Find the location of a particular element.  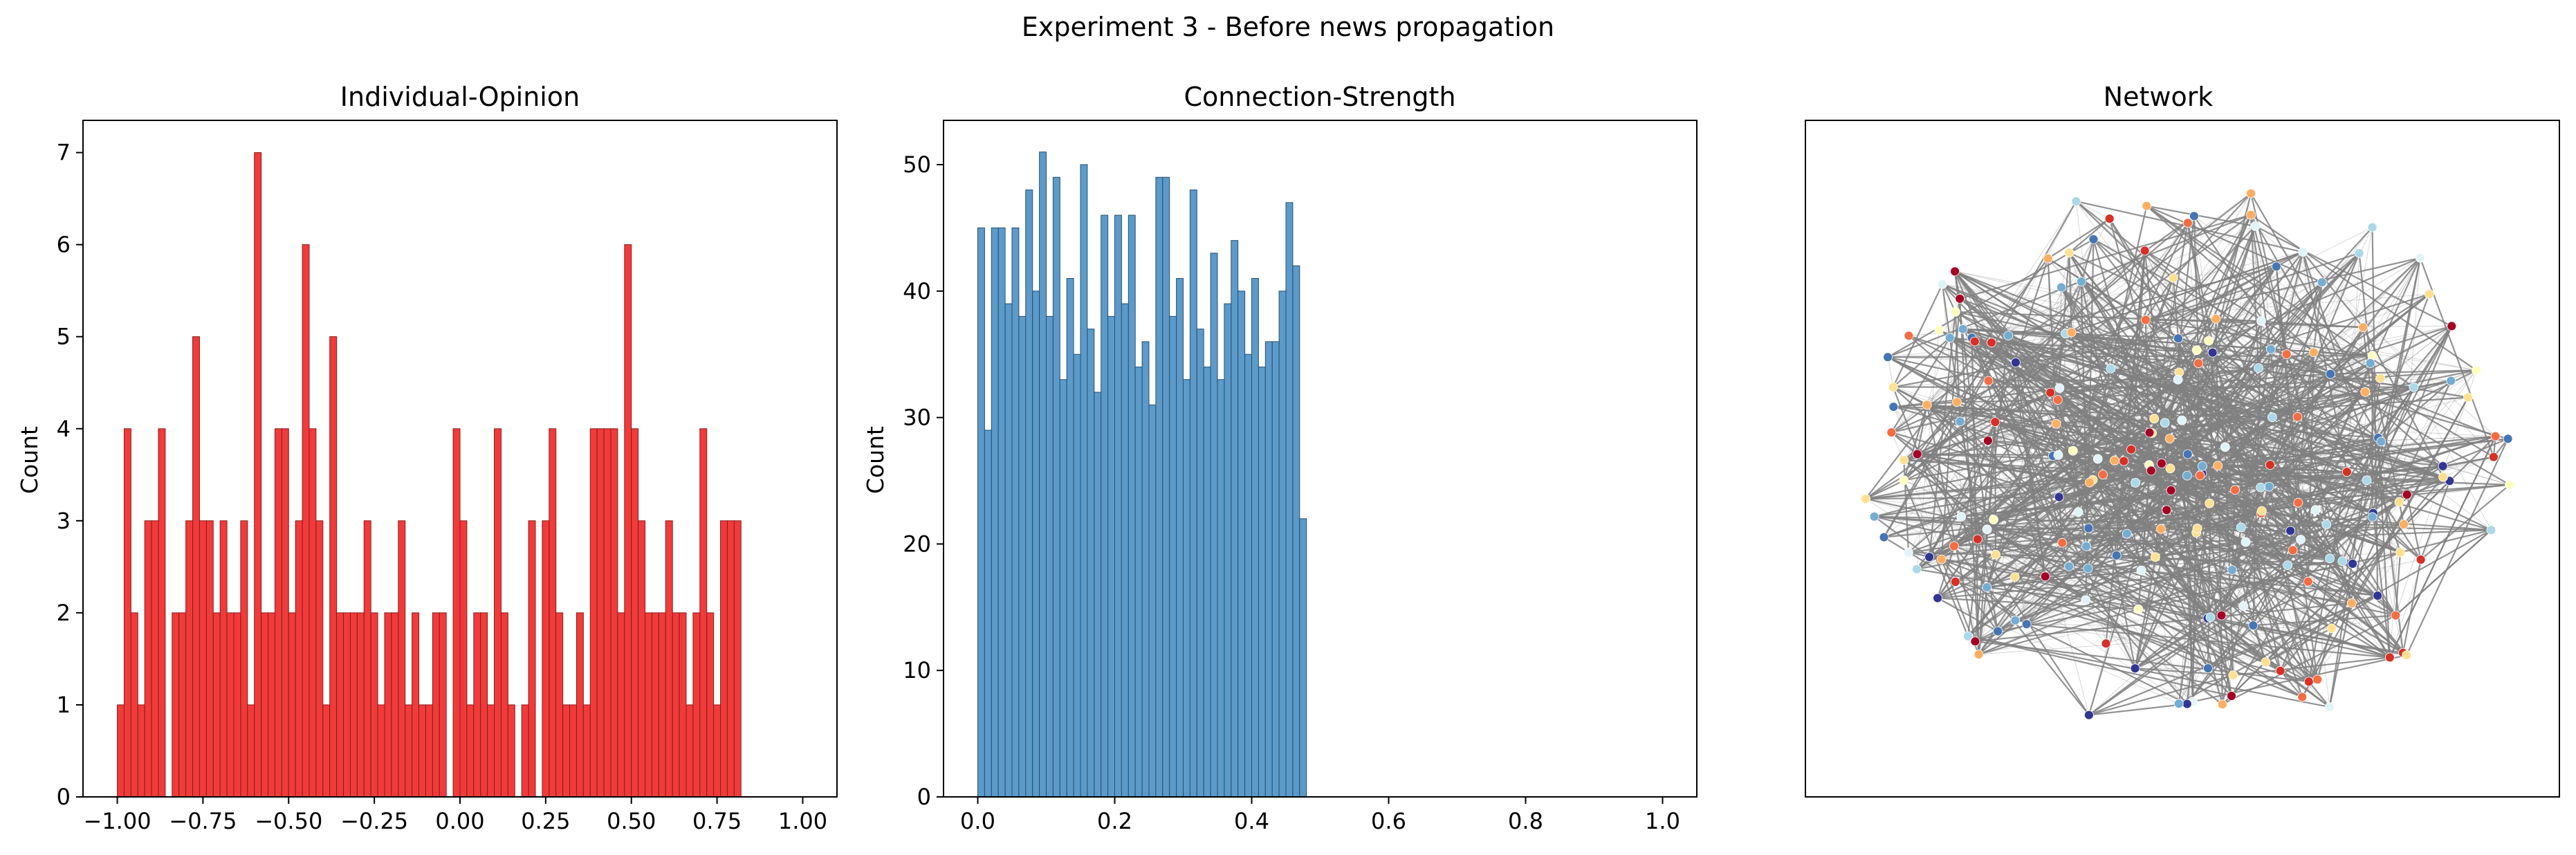

y-axis-label-opinion: Count is located at coordinates (29, 460).